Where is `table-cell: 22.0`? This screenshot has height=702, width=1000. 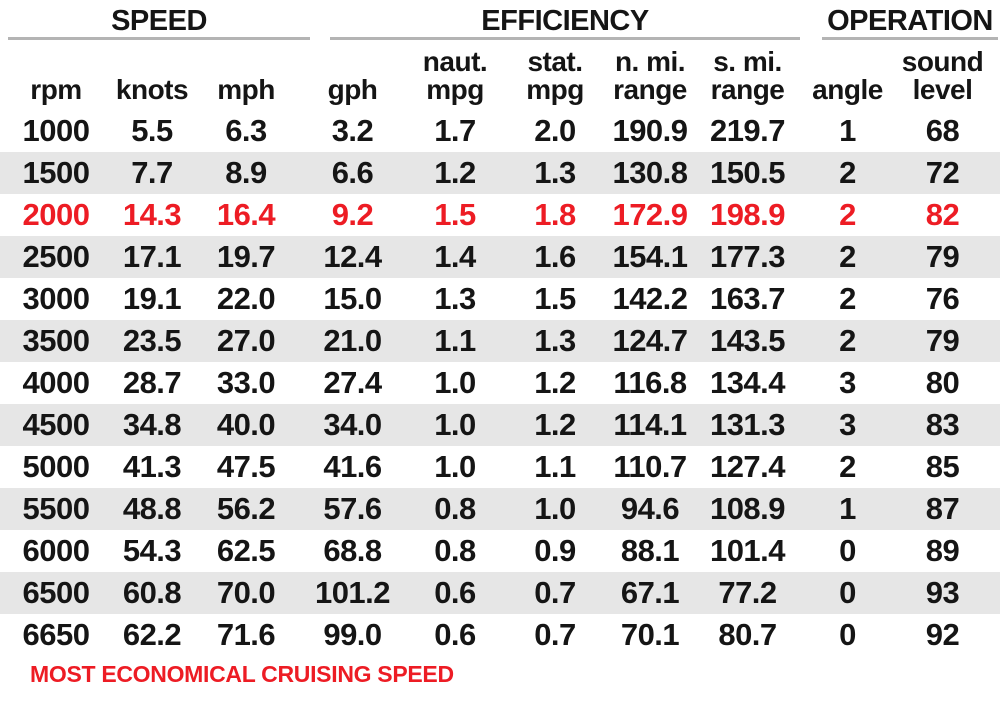 table-cell: 22.0 is located at coordinates (246, 298).